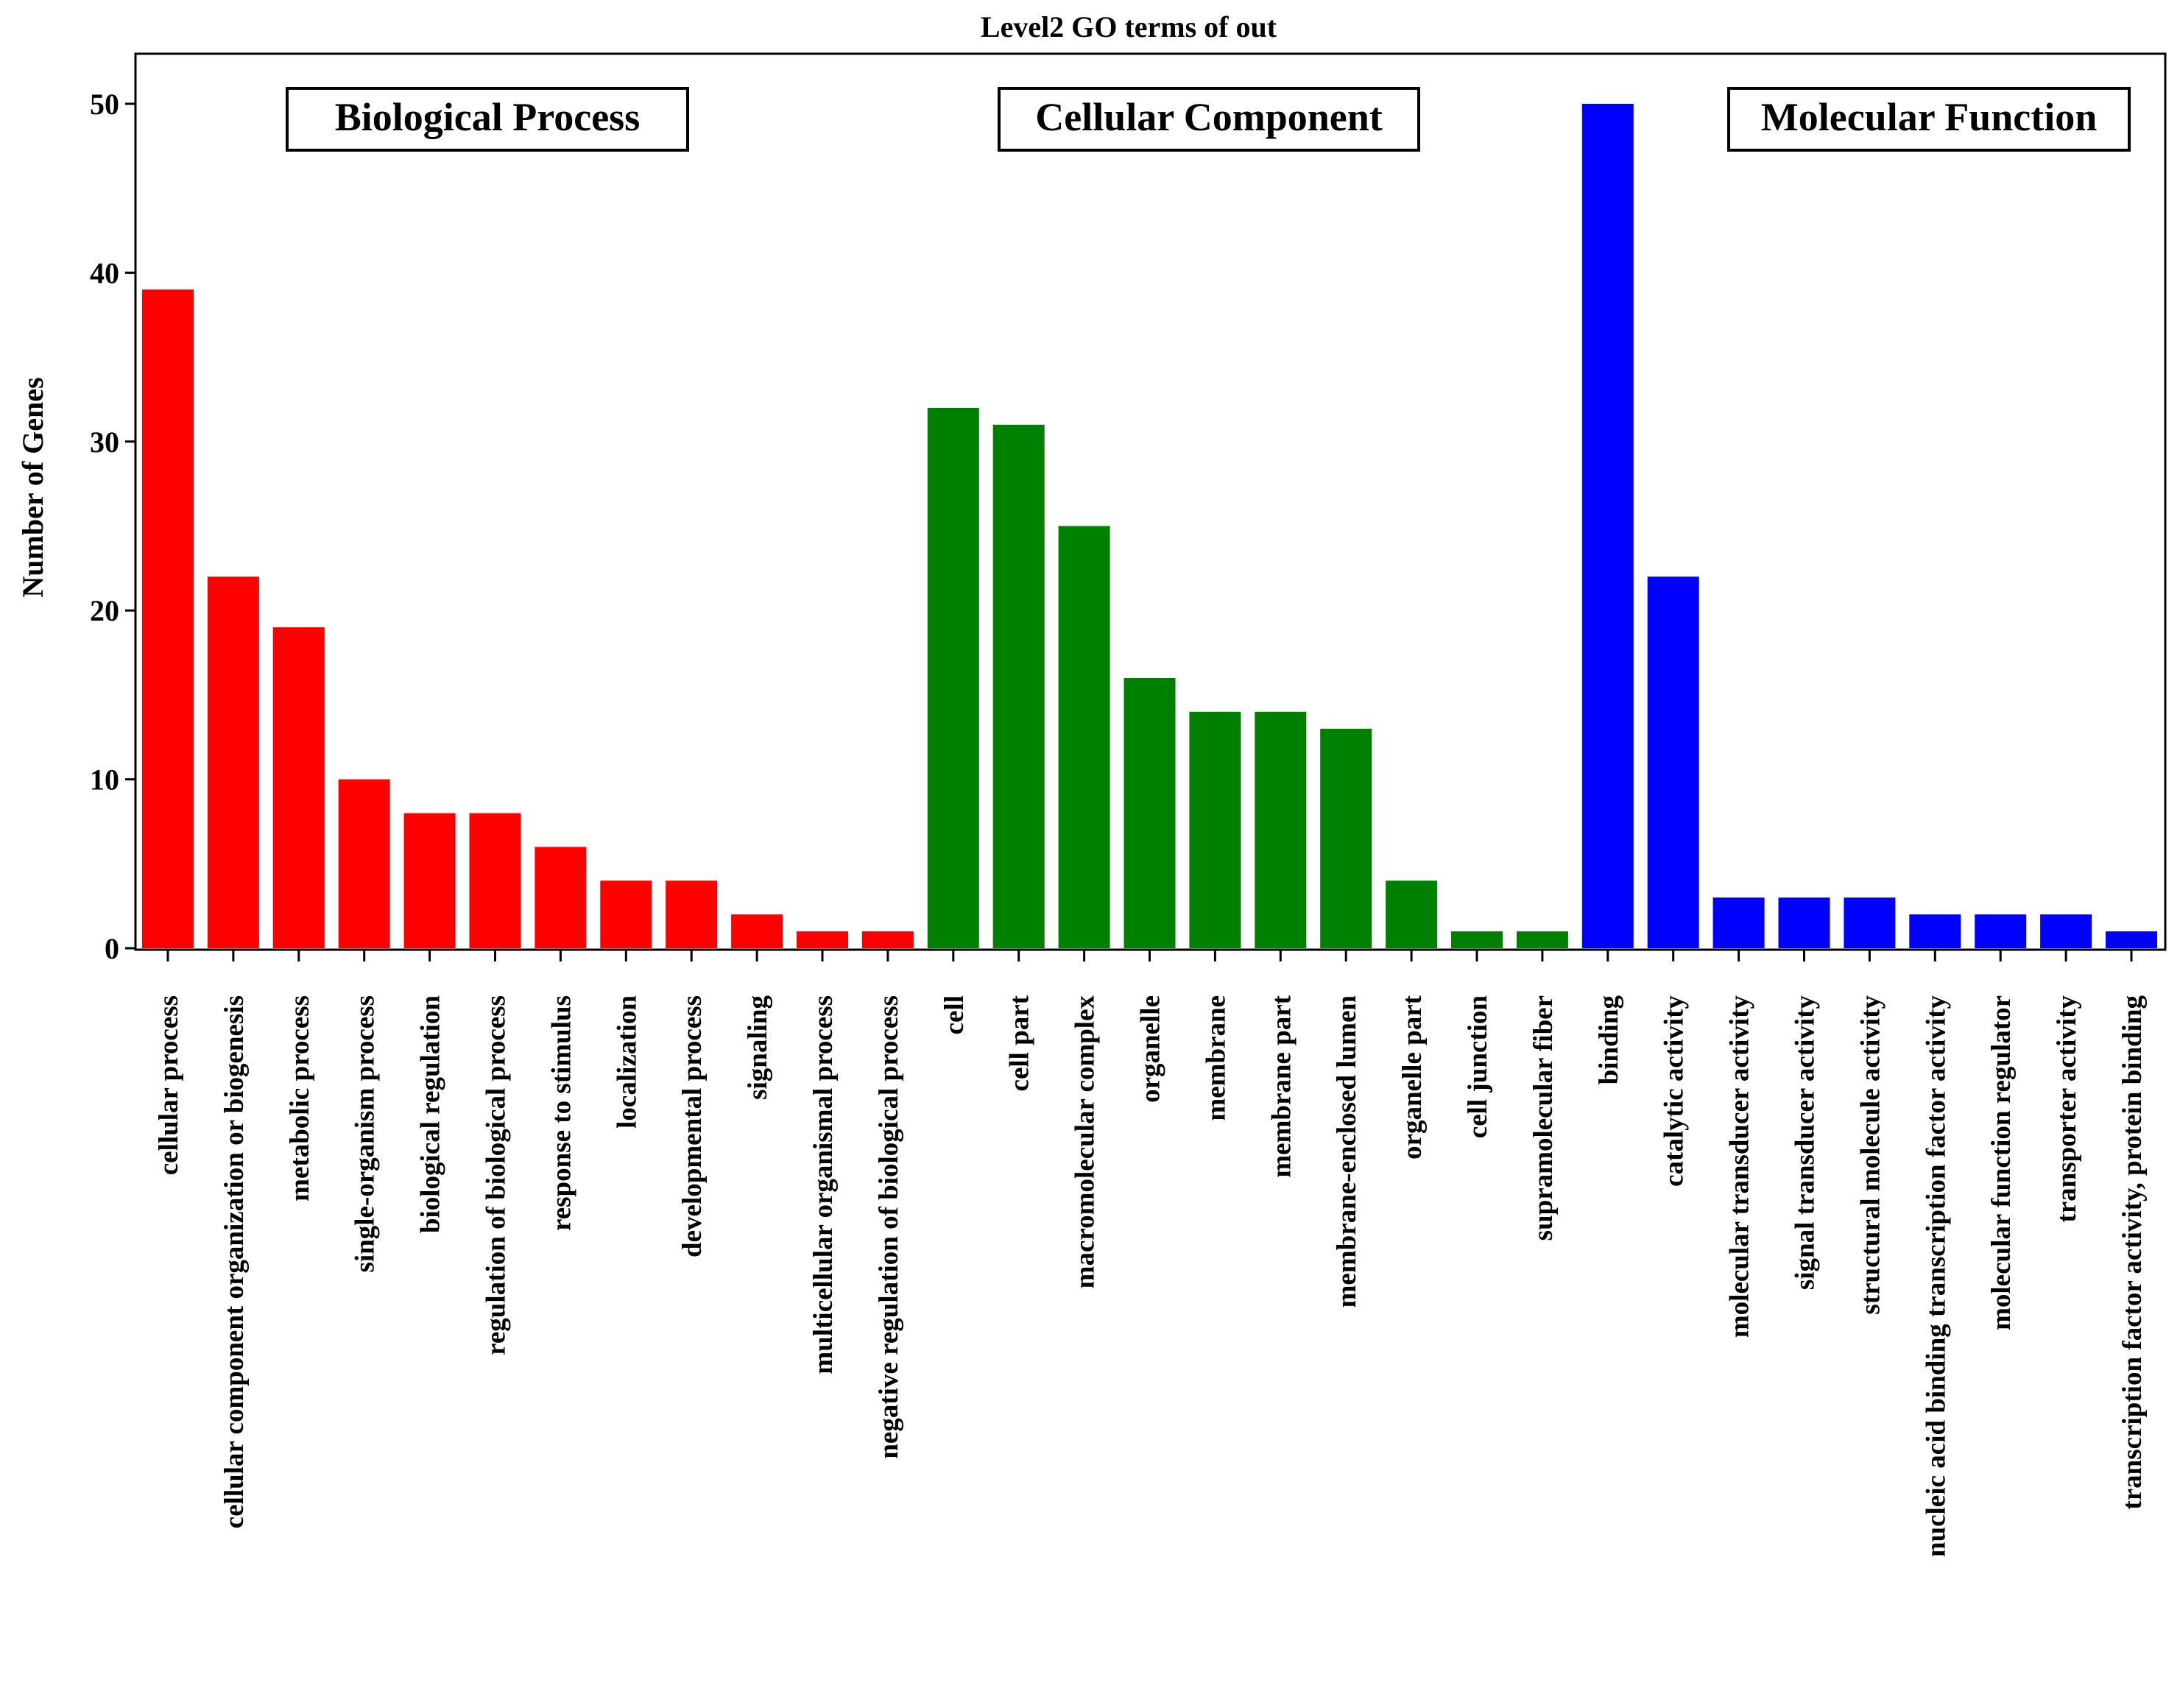 The height and width of the screenshot is (1708, 2180). I want to click on x-tick-label-molecular-transducer-activity: molecular transducer activity, so click(1740, 1166).